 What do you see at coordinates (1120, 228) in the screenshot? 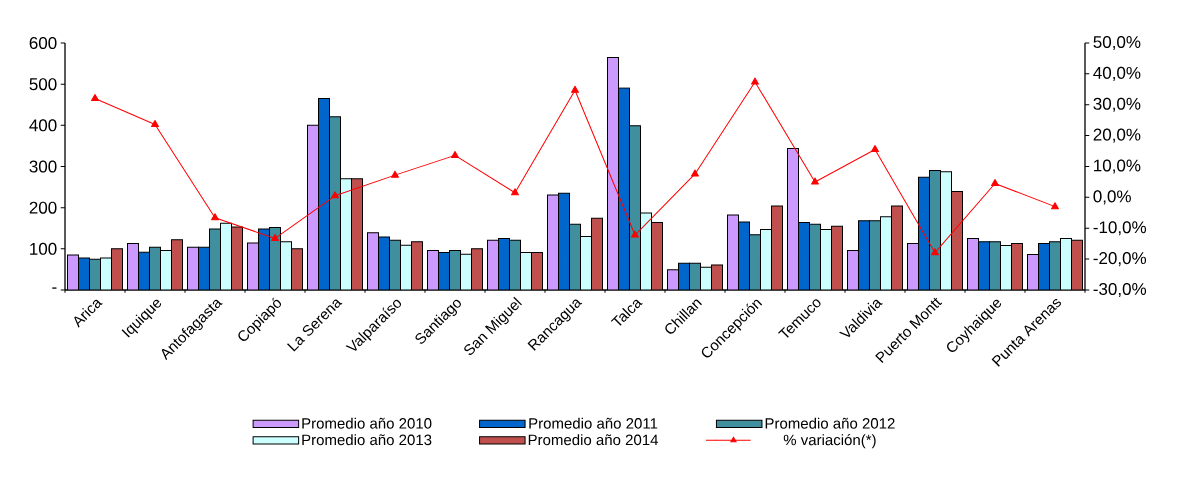
I see `y2-tick-label: -10,0%` at bounding box center [1120, 228].